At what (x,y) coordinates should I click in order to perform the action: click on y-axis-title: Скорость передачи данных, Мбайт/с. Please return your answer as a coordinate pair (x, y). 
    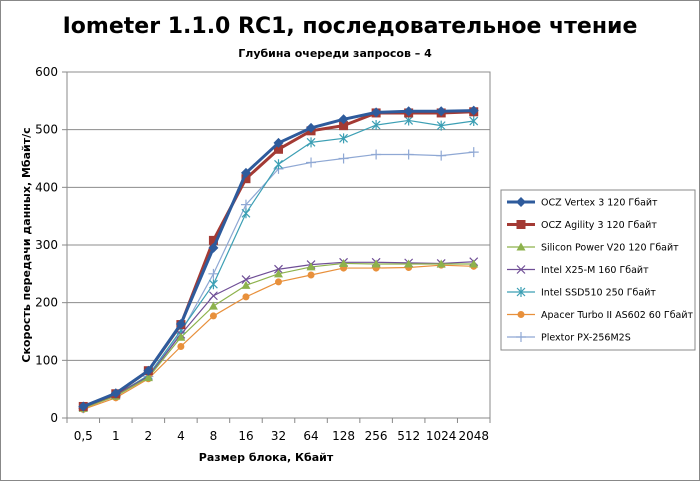
    Looking at the image, I should click on (26, 244).